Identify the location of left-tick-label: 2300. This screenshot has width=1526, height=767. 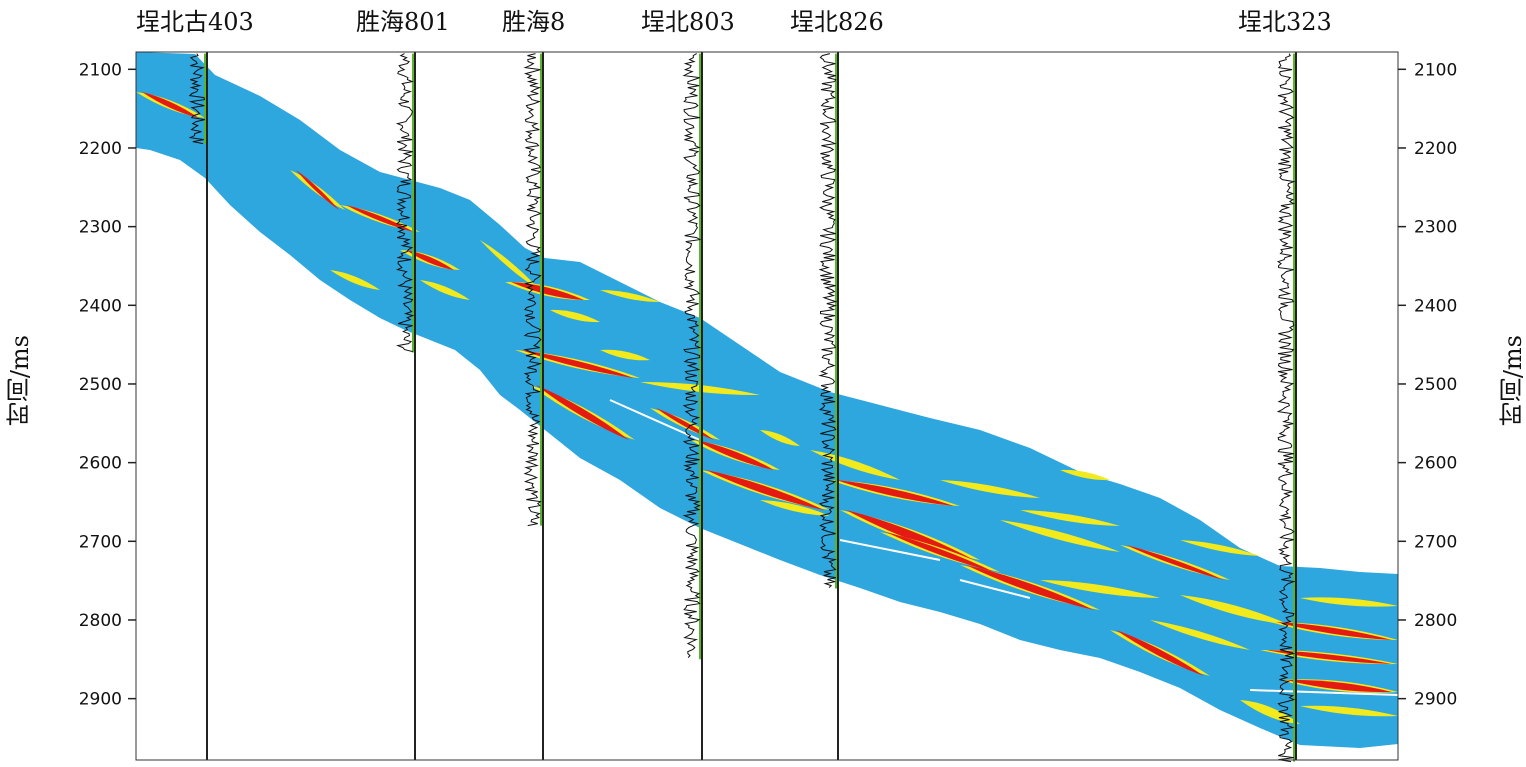
(100, 228).